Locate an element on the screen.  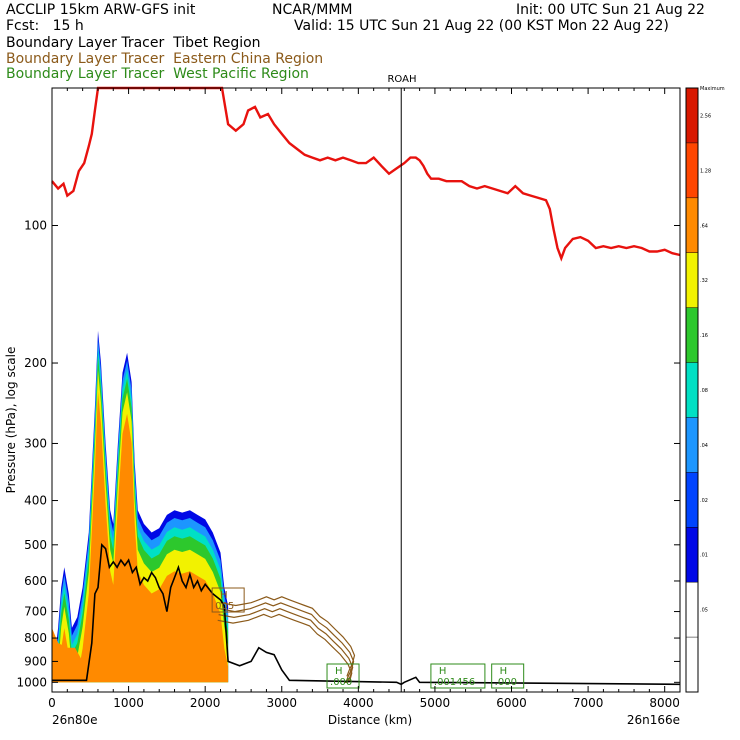
left-endpoint-label: 26n80e is located at coordinates (75, 720).